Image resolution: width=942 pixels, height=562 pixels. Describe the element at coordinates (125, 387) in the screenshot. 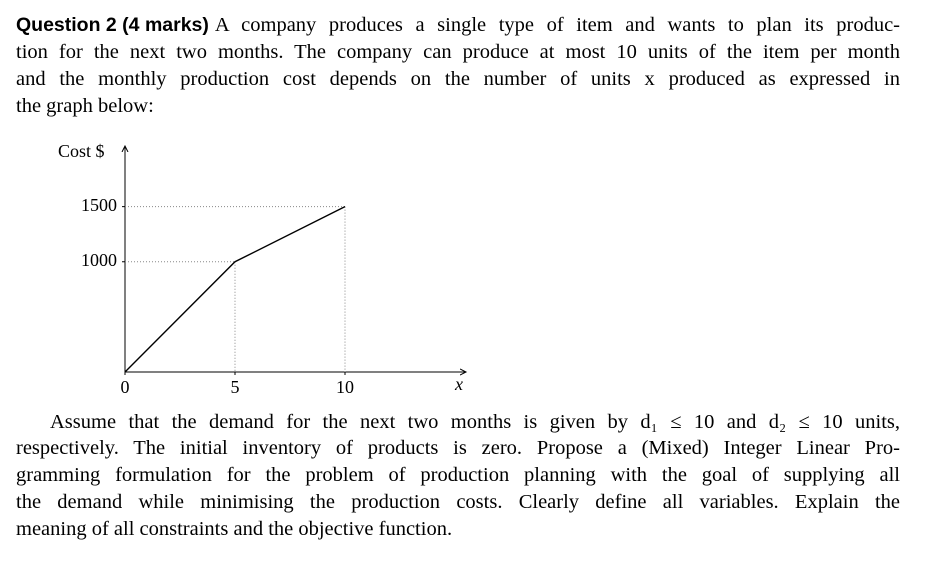

I see `x-tick-label: 0` at that location.